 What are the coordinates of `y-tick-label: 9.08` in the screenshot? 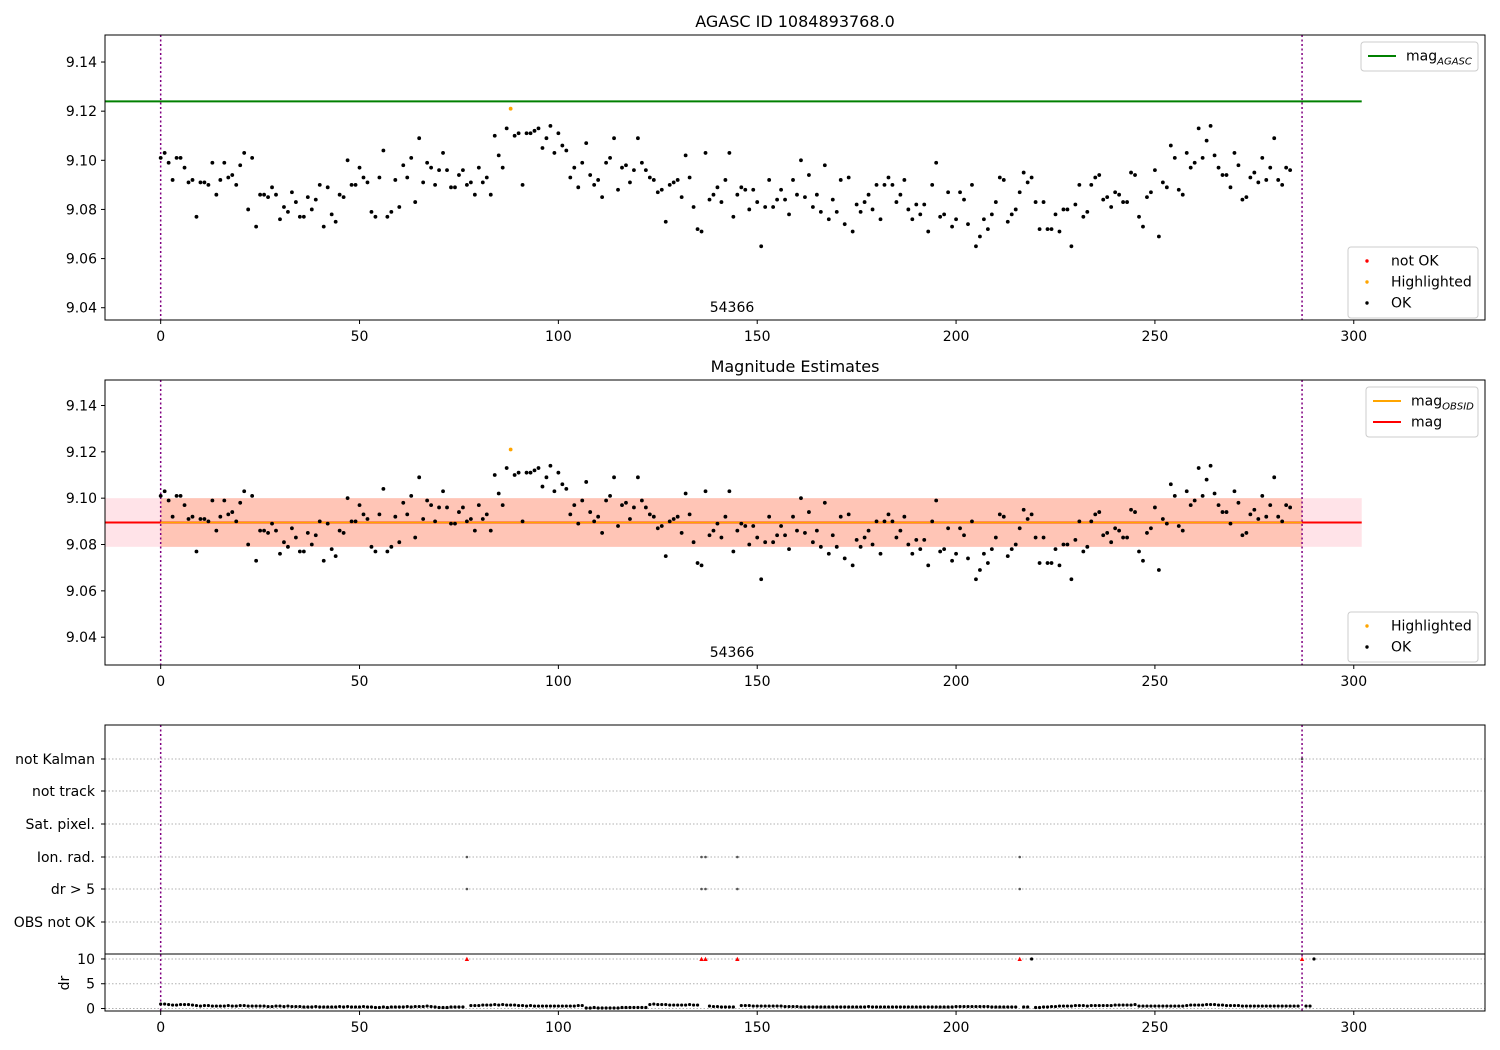 It's located at (81, 210).